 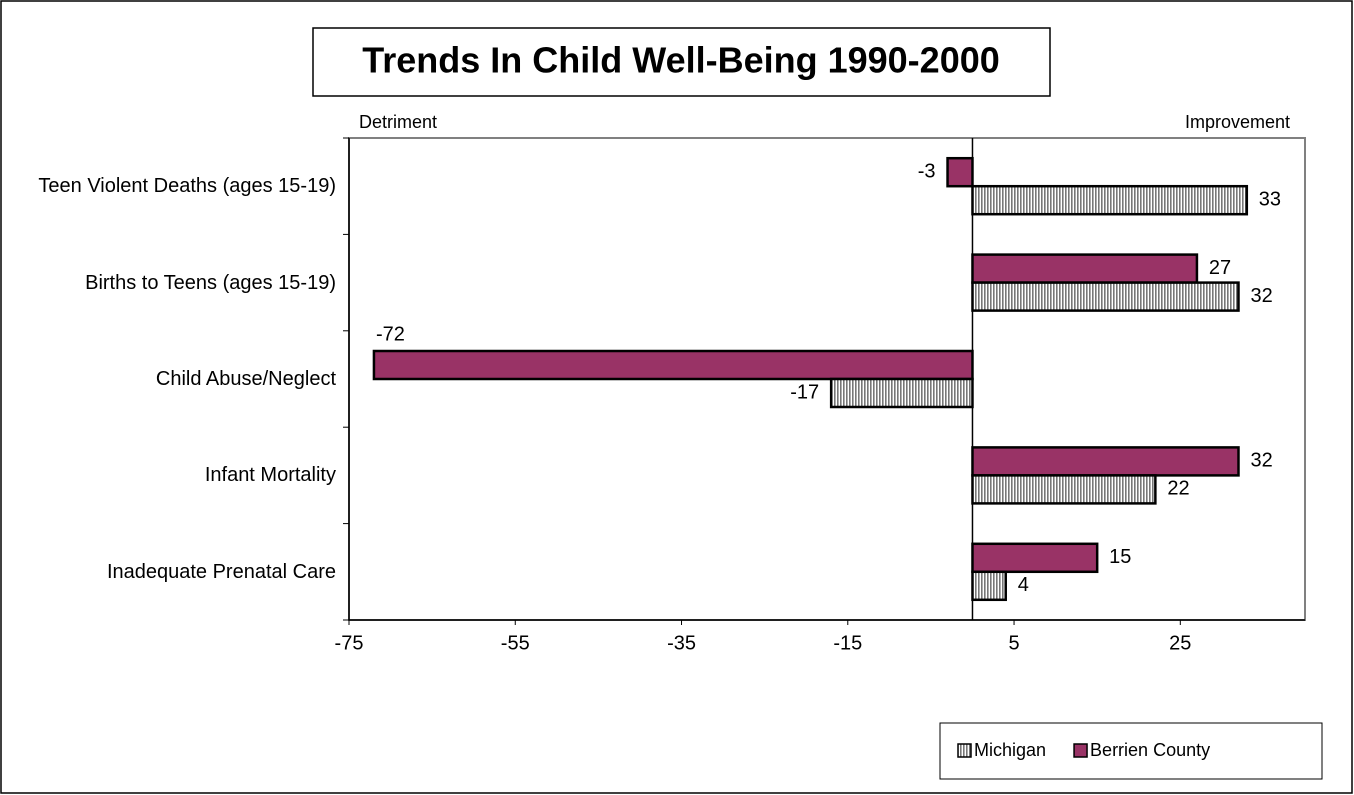 I want to click on data-label: -3, so click(x=927, y=171).